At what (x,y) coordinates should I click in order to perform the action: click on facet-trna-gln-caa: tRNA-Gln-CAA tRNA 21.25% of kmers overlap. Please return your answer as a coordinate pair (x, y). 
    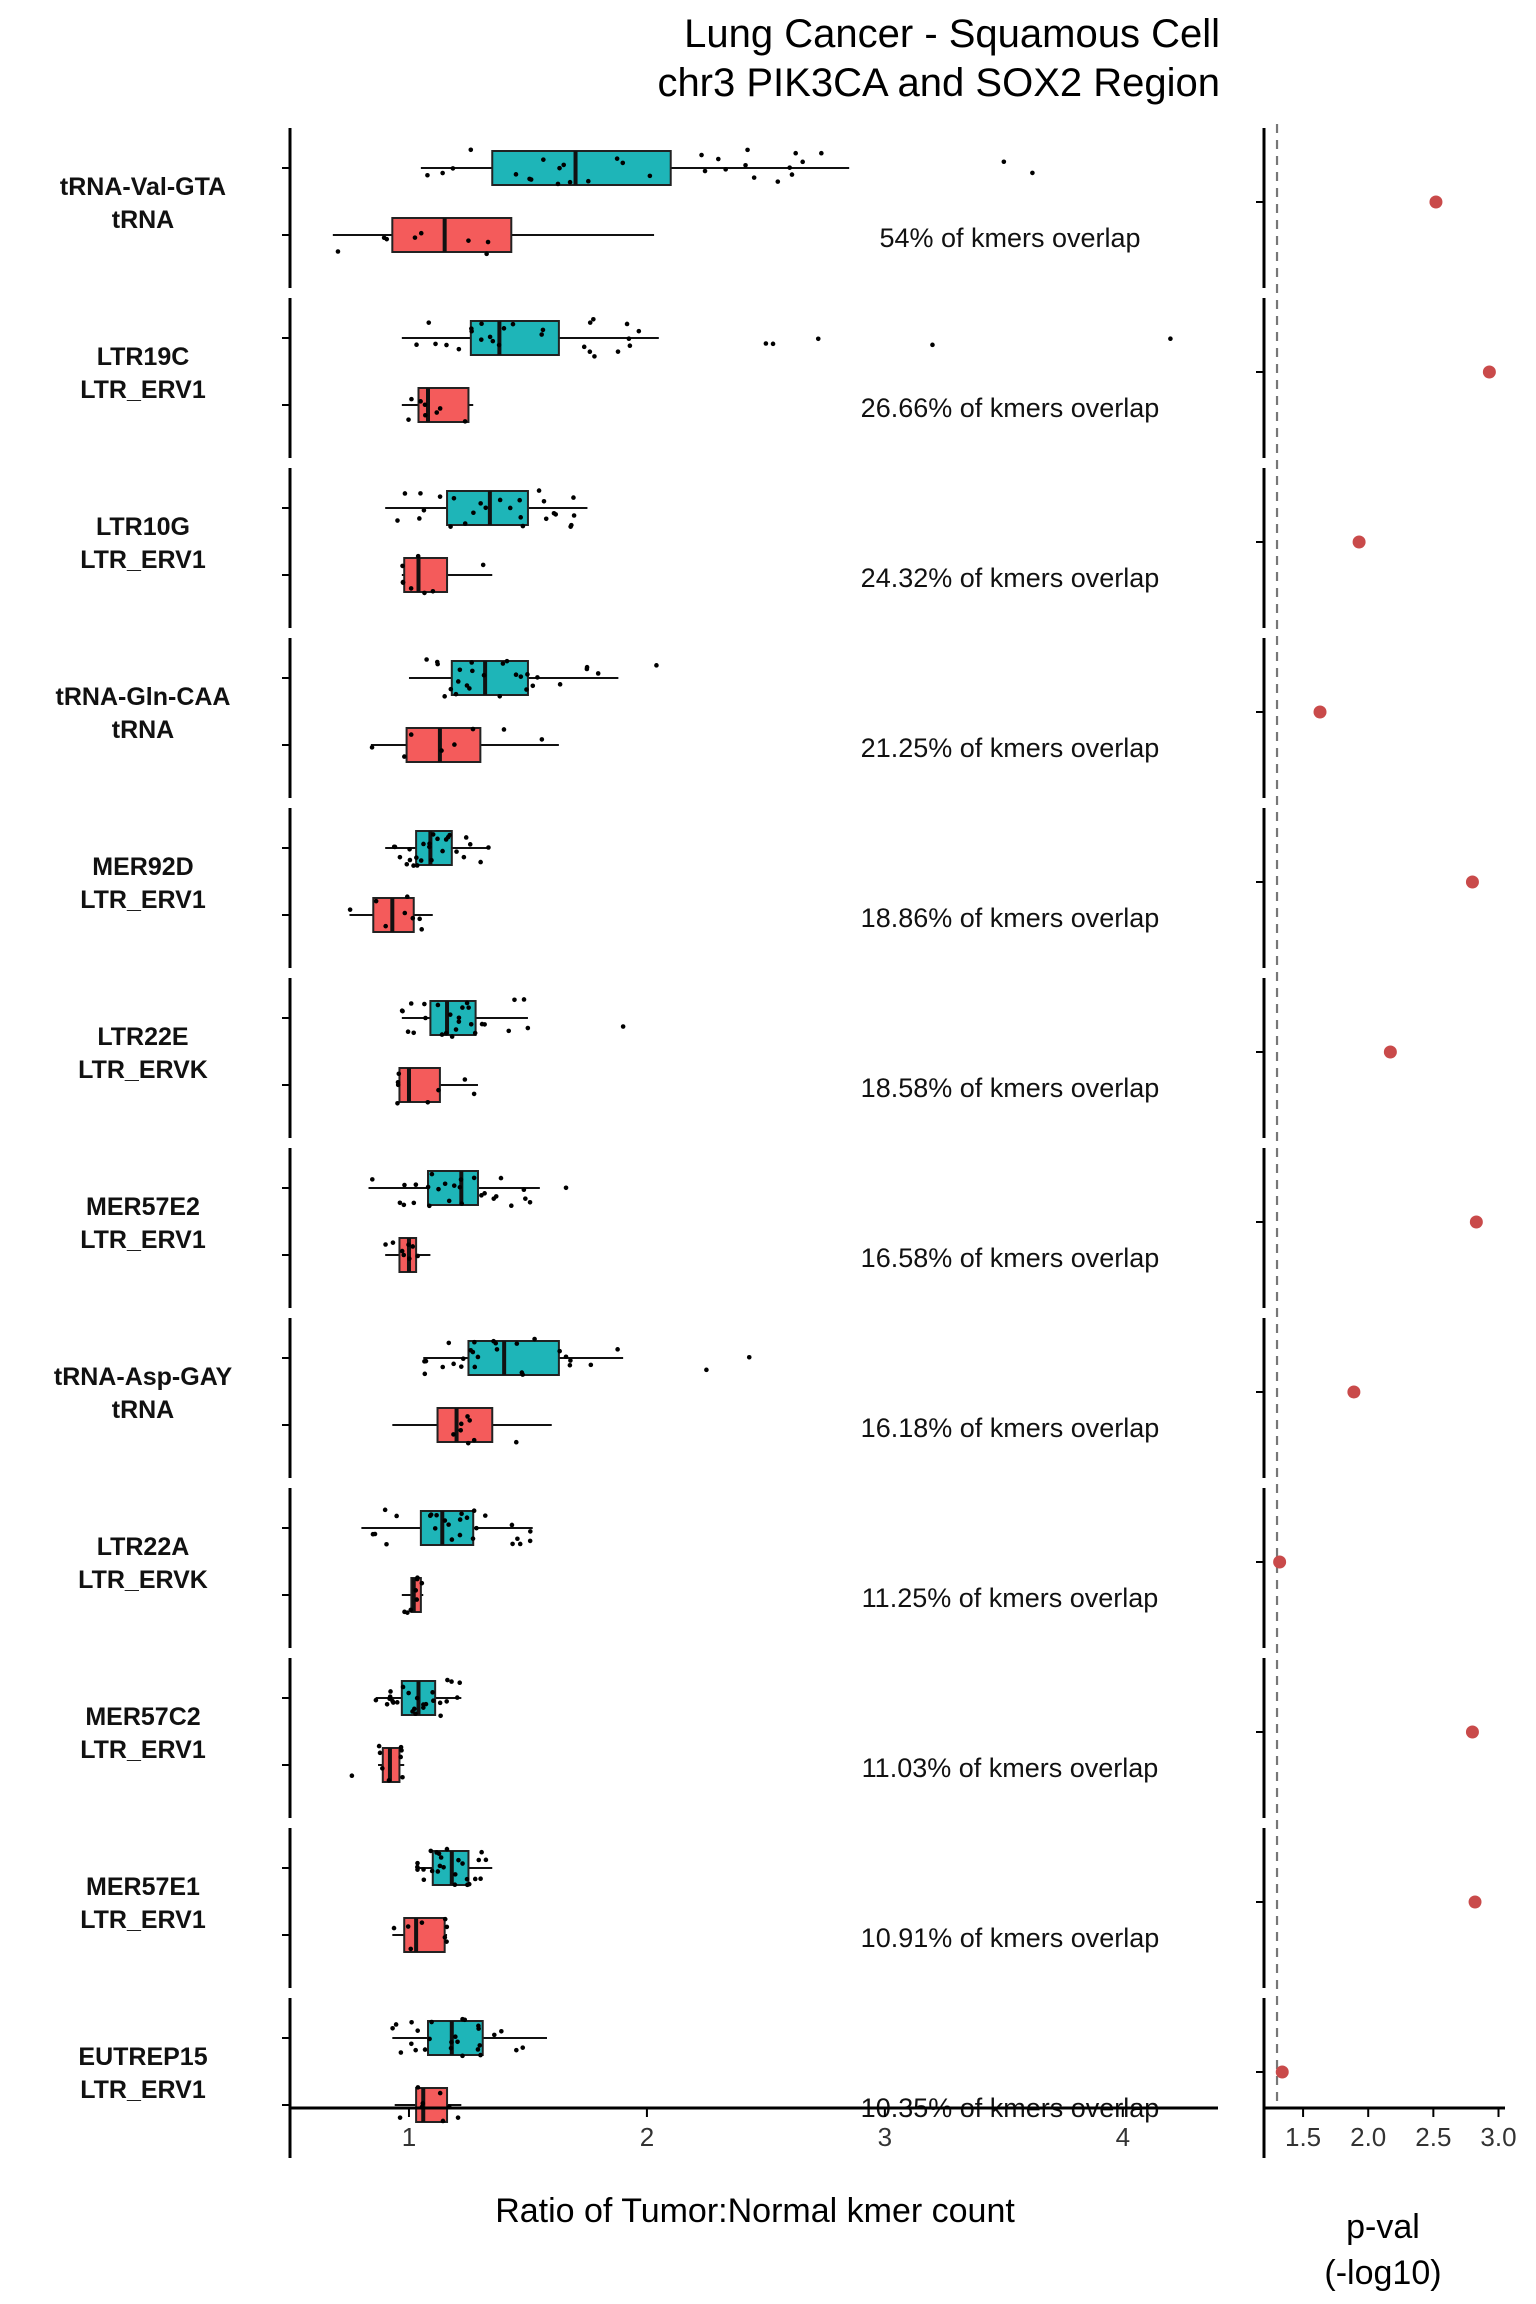
    Looking at the image, I should click on (607, 718).